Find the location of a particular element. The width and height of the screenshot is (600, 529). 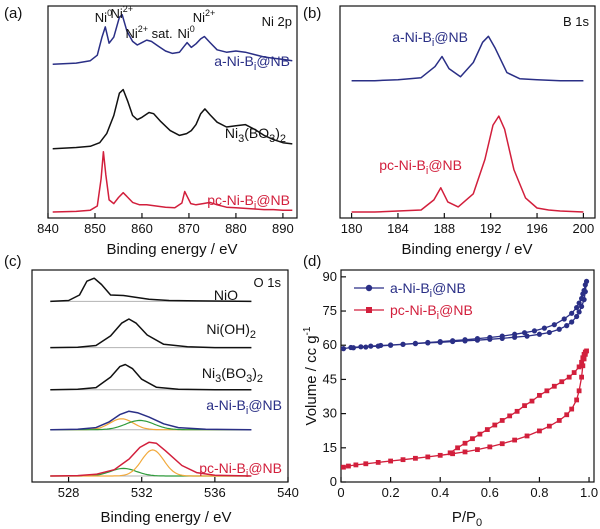

series-label: Ni3(BO3)2 is located at coordinates (255, 135).